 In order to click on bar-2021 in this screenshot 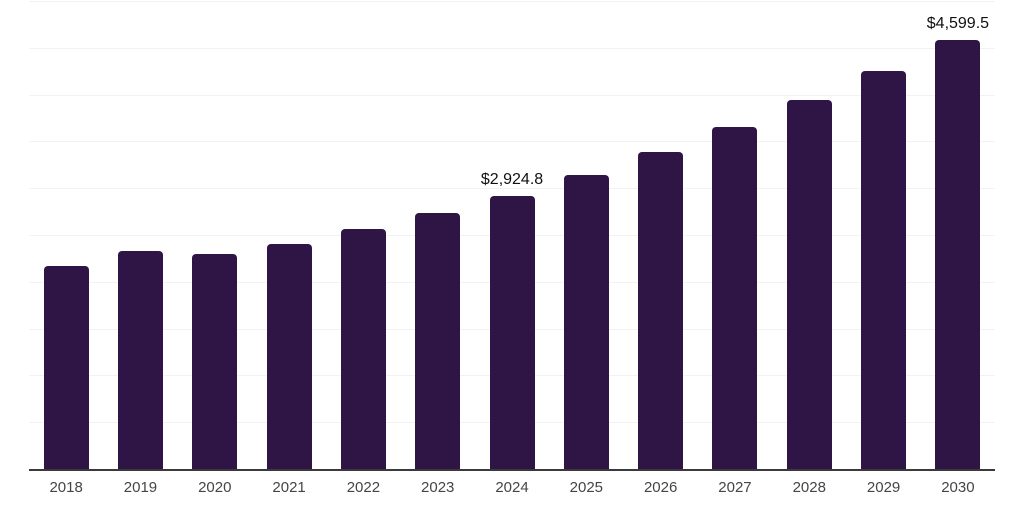, I will do `click(289, 356)`.